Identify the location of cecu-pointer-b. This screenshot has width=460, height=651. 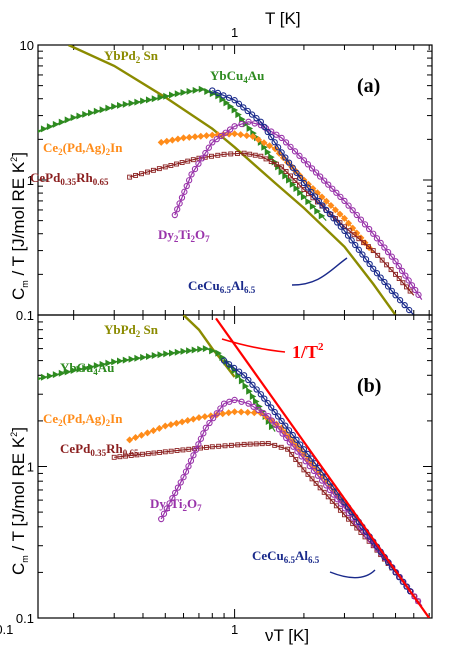
(352, 574).